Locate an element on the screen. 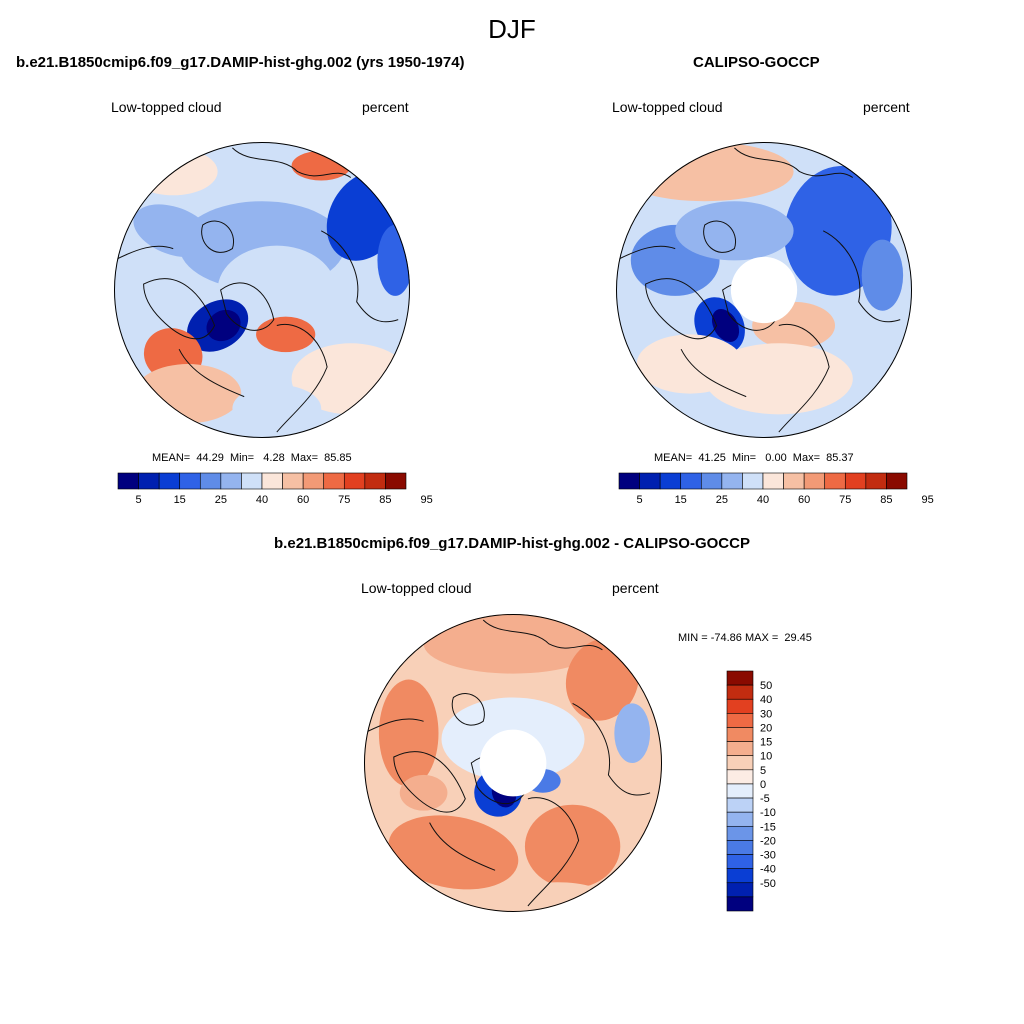 The image size is (1024, 1024). colorbar-tick-label: -50 is located at coordinates (768, 884).